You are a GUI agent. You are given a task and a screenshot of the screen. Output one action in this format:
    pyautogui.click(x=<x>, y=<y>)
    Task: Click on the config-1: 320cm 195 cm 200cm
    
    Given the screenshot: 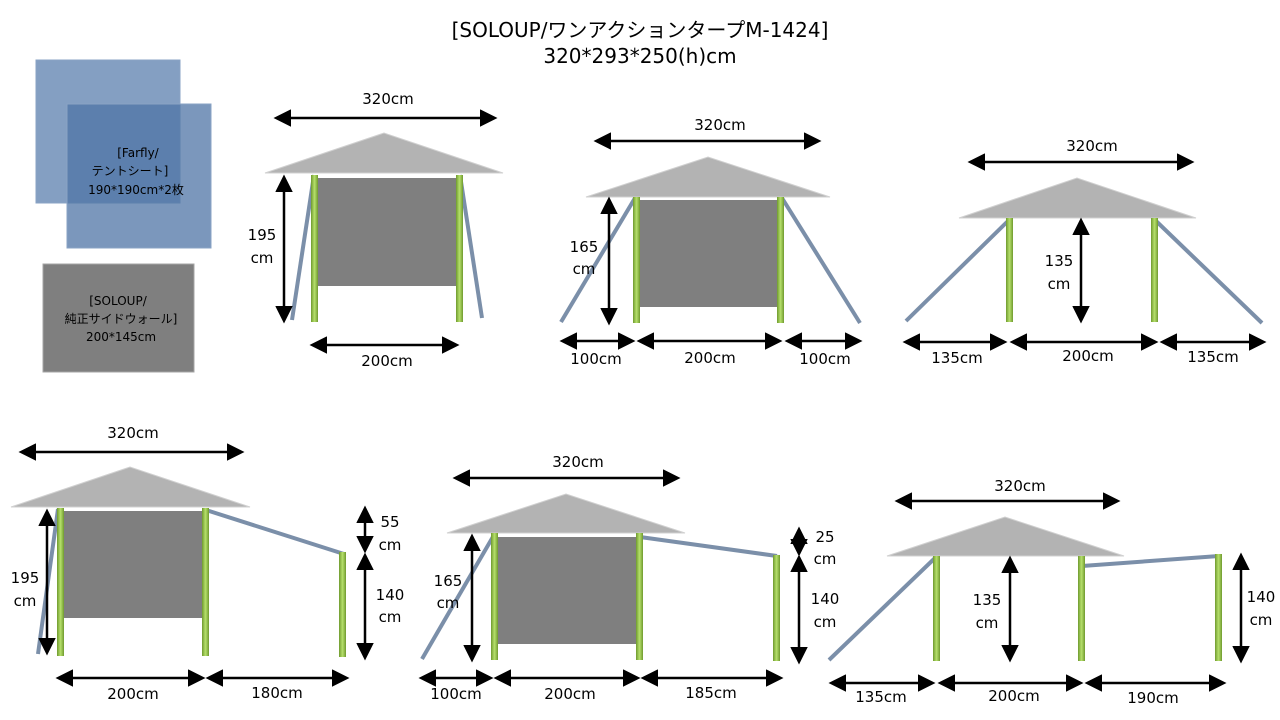 What is the action you would take?
    pyautogui.click(x=376, y=230)
    